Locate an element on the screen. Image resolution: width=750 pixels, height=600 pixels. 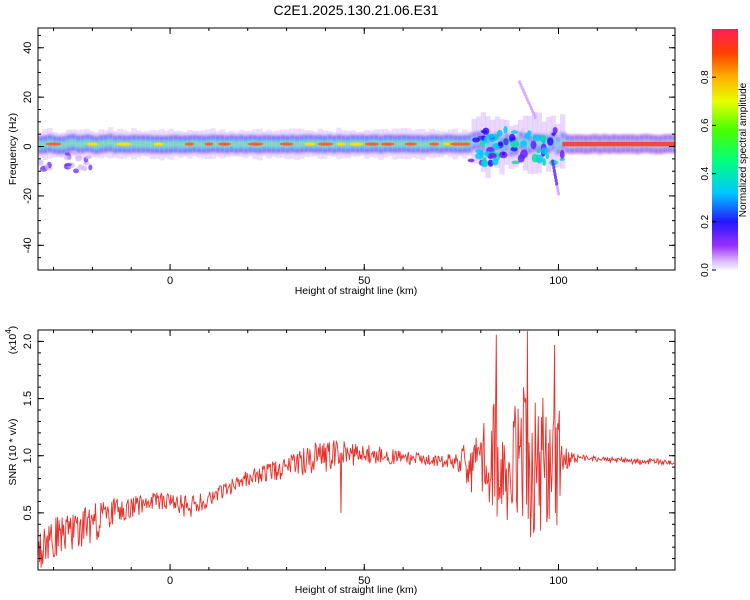
spectrogram-ytick-label: 40 is located at coordinates (28, 48).